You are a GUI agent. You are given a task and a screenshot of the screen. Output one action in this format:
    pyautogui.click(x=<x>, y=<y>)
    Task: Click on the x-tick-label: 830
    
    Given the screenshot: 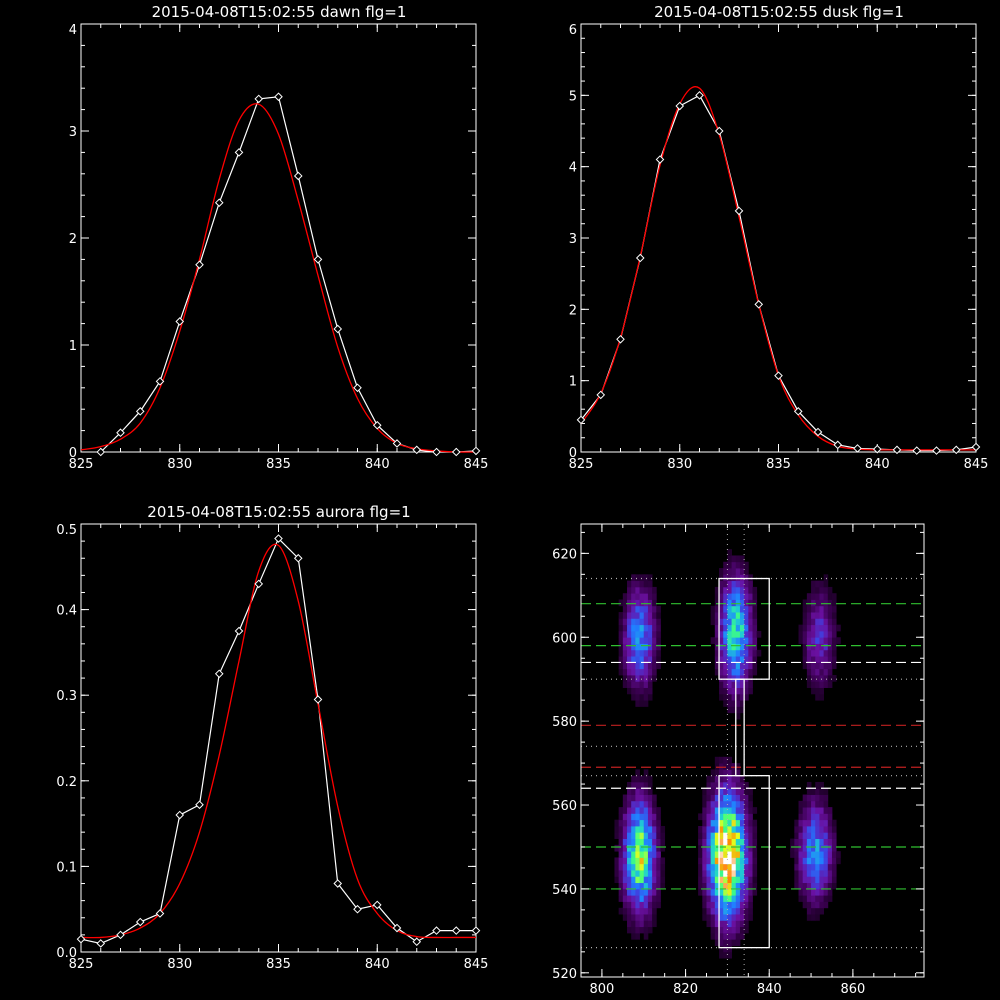 What is the action you would take?
    pyautogui.click(x=679, y=464)
    